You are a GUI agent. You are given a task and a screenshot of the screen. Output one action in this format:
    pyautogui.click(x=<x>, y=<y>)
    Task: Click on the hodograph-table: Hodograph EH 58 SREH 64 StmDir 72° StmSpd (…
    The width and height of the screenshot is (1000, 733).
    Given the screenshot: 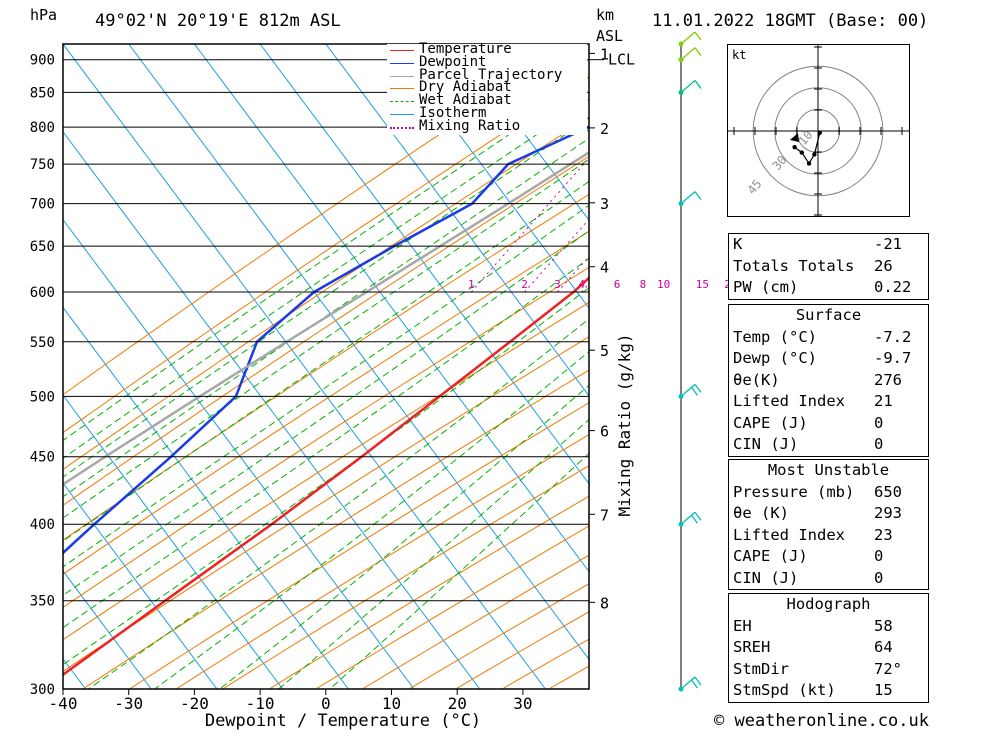 What is the action you would take?
    pyautogui.click(x=828, y=648)
    